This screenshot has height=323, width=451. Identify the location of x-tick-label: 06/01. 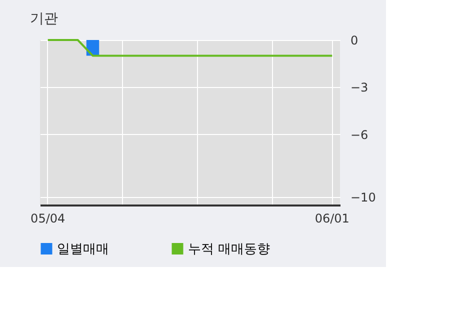
(332, 219).